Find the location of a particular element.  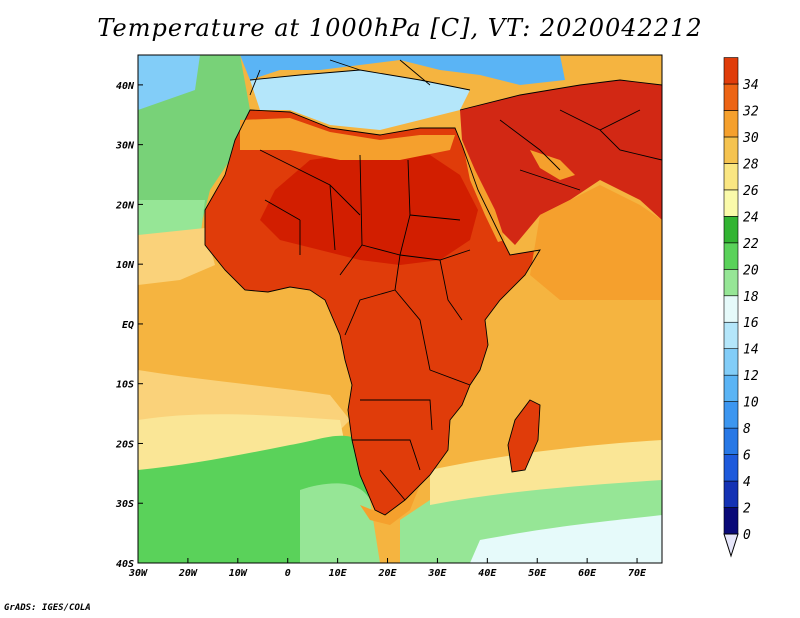

persian-gulf is located at coordinates (552, 165).